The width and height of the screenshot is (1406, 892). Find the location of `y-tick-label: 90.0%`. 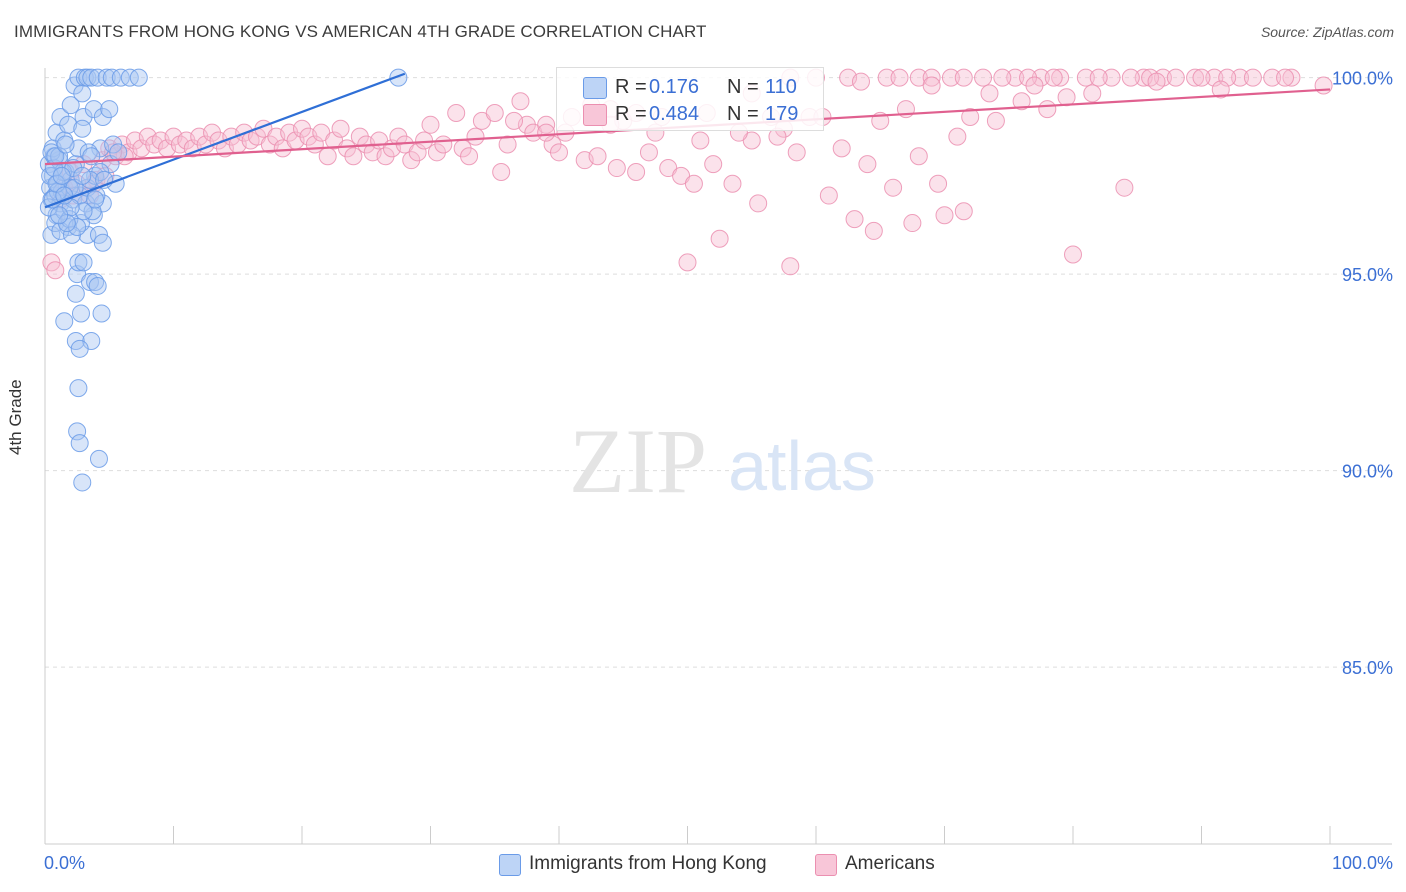

y-tick-label: 90.0% is located at coordinates (1367, 472).